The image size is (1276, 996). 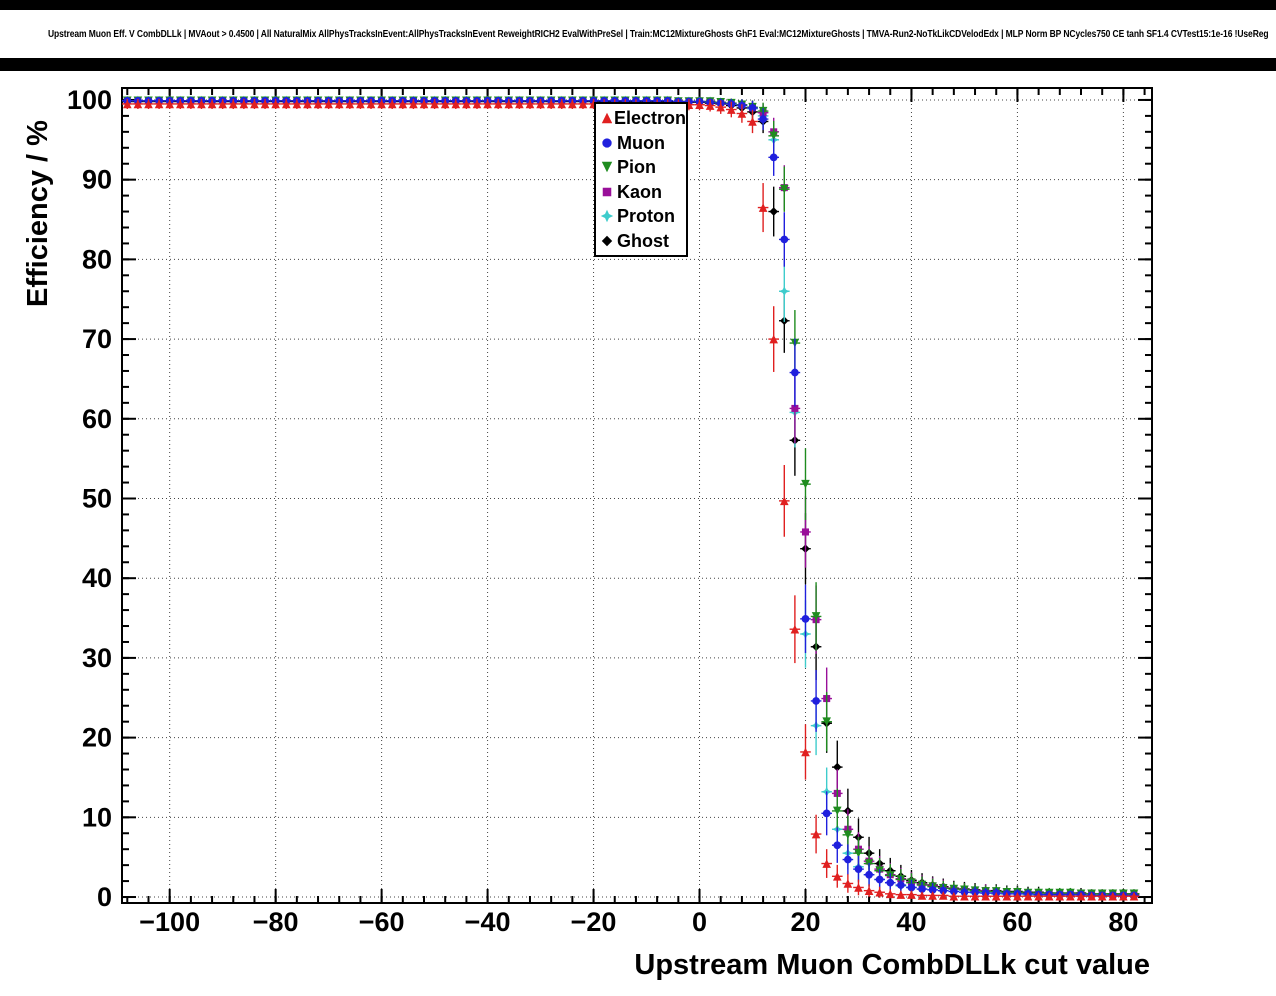 What do you see at coordinates (38, 213) in the screenshot?
I see `y-axis-title: Efficiency / %` at bounding box center [38, 213].